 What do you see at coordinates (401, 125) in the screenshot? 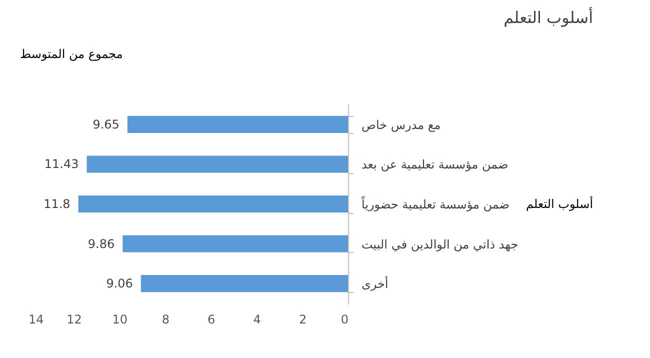
I see `y-tick-label: مع مدرس خاص` at bounding box center [401, 125].